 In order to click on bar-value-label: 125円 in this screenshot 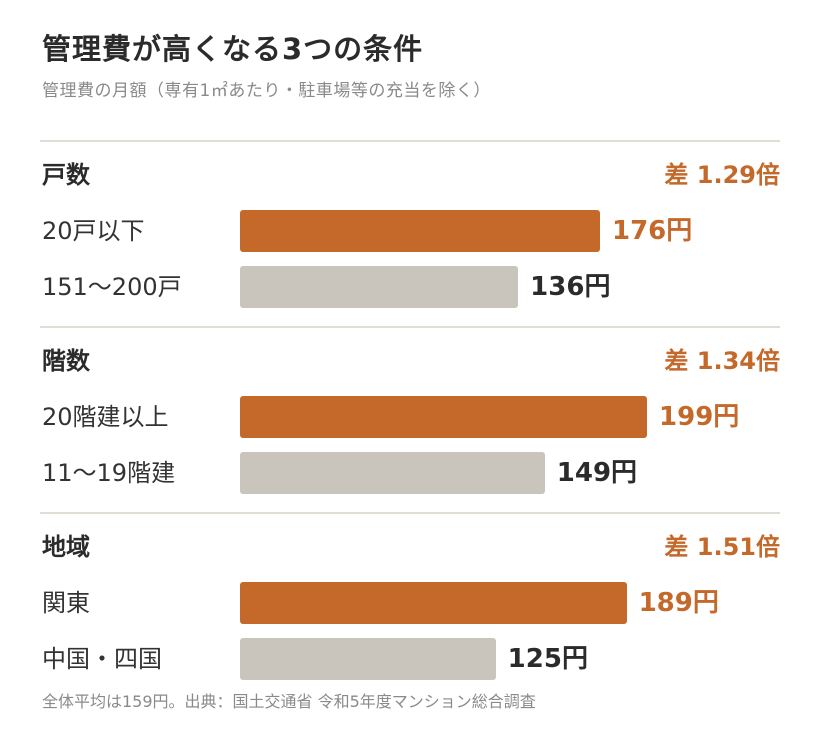, I will do `click(547, 659)`.